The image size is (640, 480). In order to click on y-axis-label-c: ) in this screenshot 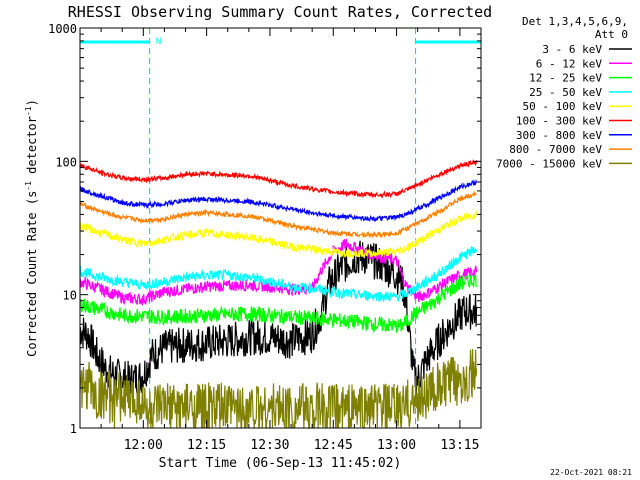, I will do `click(32, 102)`.